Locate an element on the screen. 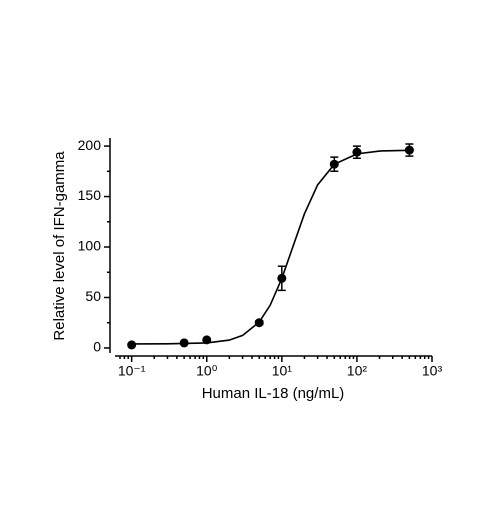 This screenshot has width=500, height=505. x-tick-label: 10² is located at coordinates (357, 371).